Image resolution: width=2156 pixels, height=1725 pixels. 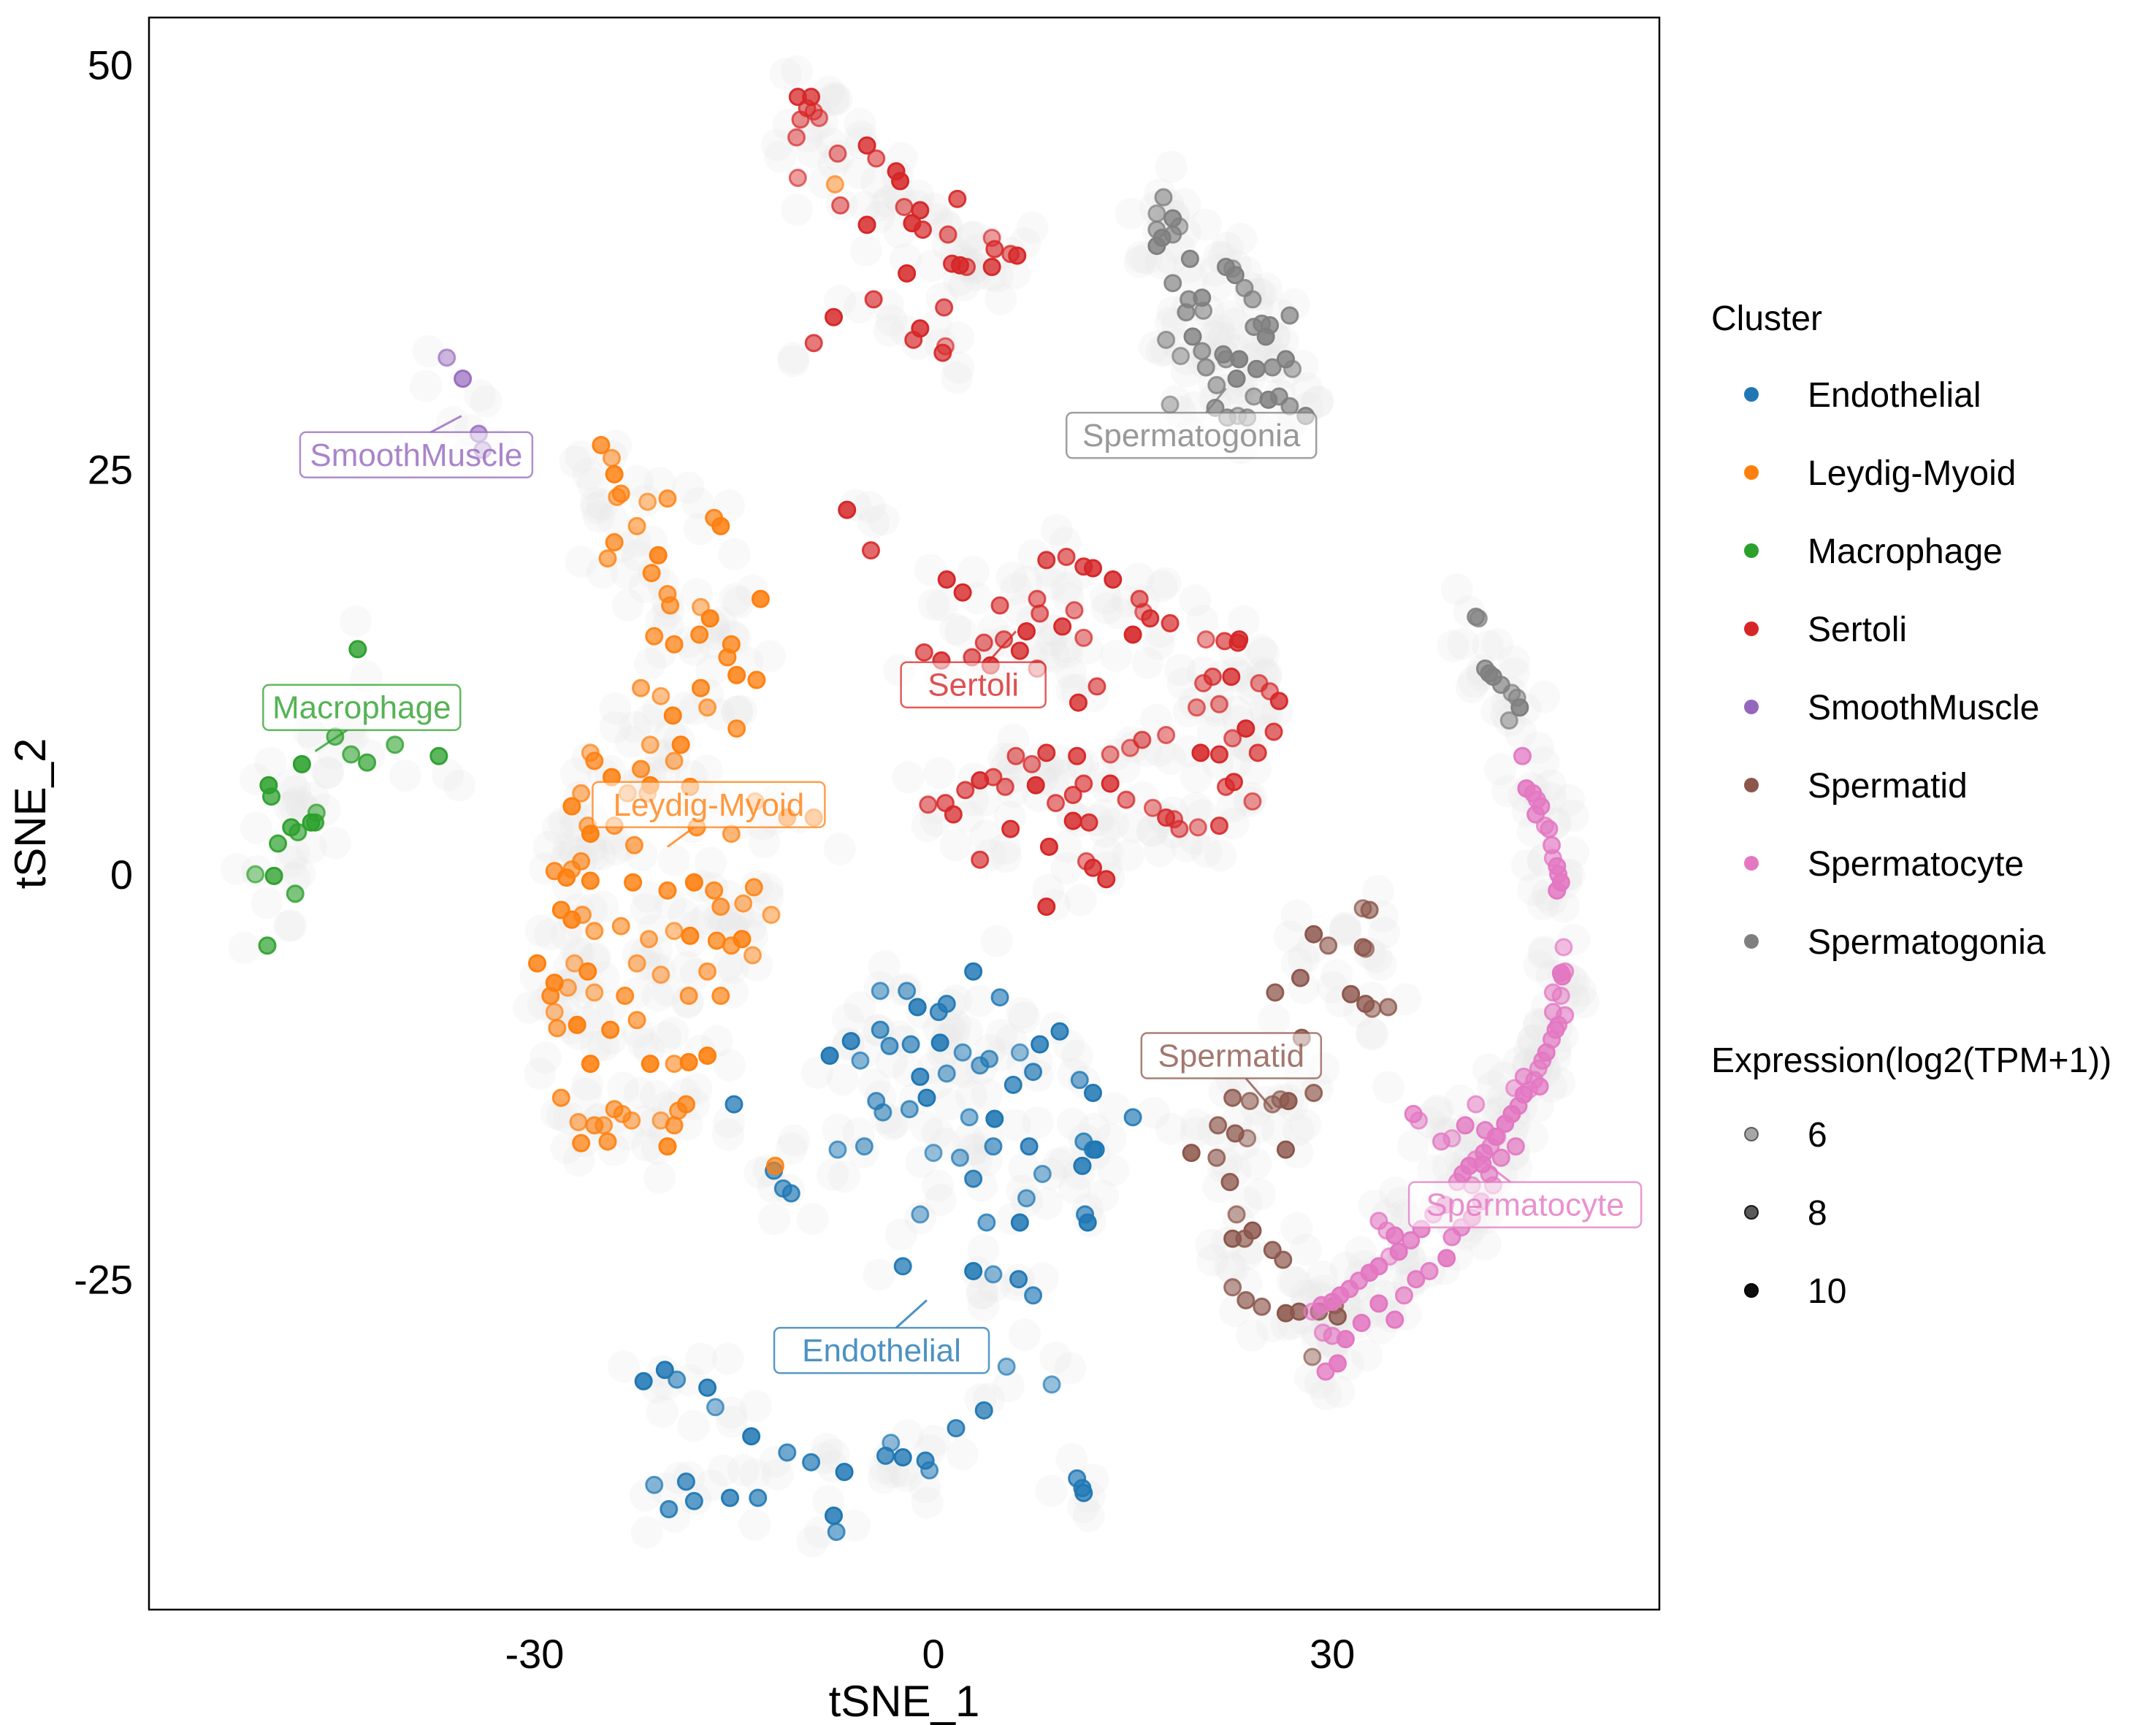 I want to click on y-axis-title: tSNE_2, so click(x=30, y=814).